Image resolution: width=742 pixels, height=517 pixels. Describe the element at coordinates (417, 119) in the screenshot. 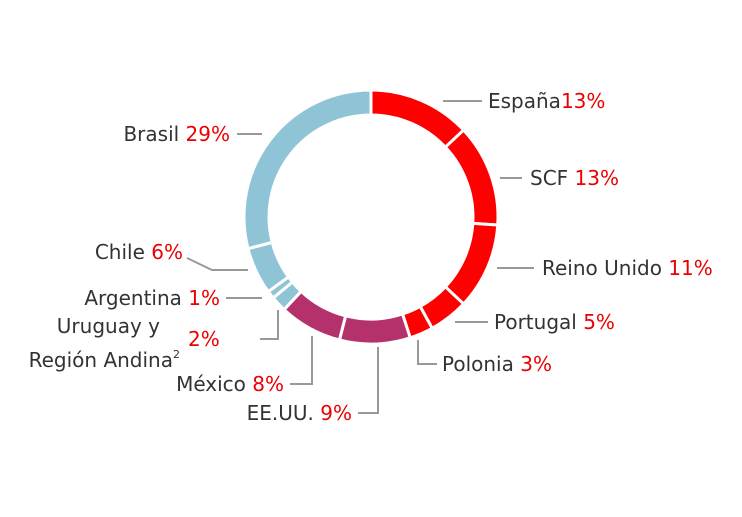

I see `slice-españa` at that location.